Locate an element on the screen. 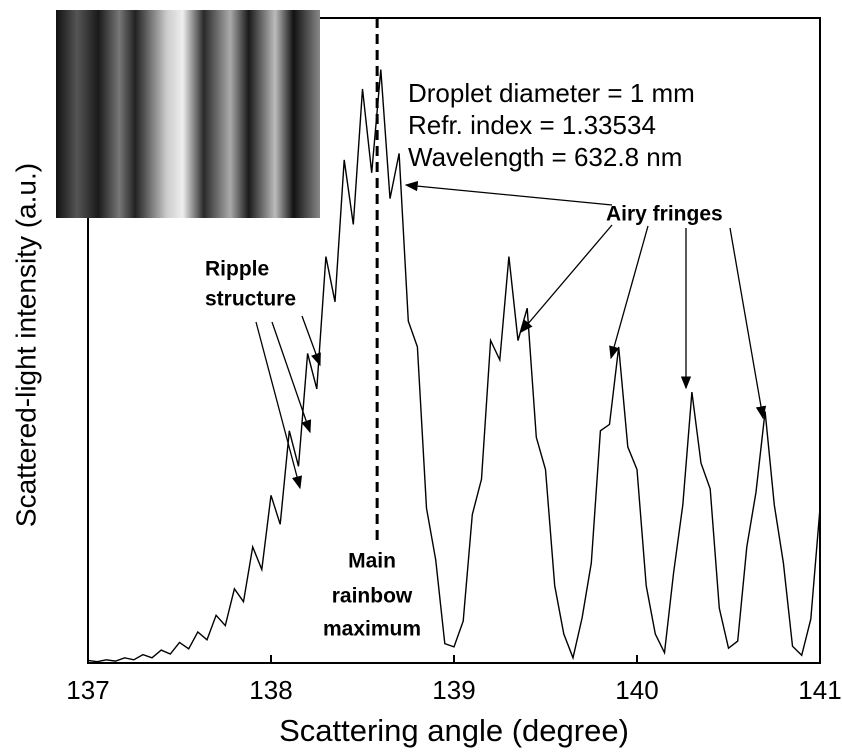 This screenshot has width=842, height=756. annotation: Airy fringes is located at coordinates (664, 214).